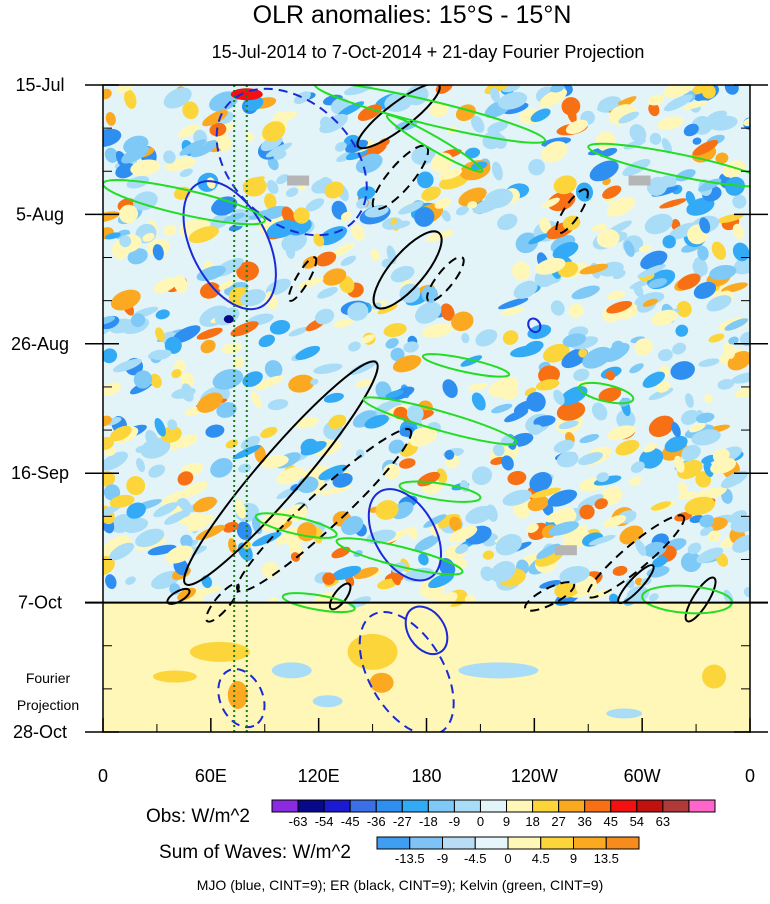 This screenshot has height=904, width=770. Describe the element at coordinates (637, 821) in the screenshot. I see `colorbar-tick-label: 54` at that location.